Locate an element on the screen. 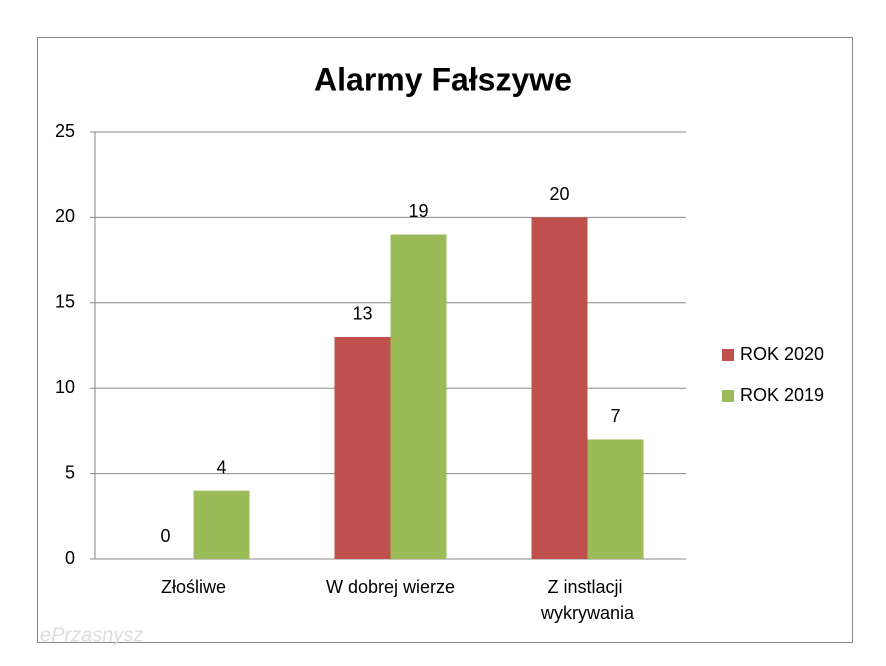  data-label: 0 is located at coordinates (165, 536).